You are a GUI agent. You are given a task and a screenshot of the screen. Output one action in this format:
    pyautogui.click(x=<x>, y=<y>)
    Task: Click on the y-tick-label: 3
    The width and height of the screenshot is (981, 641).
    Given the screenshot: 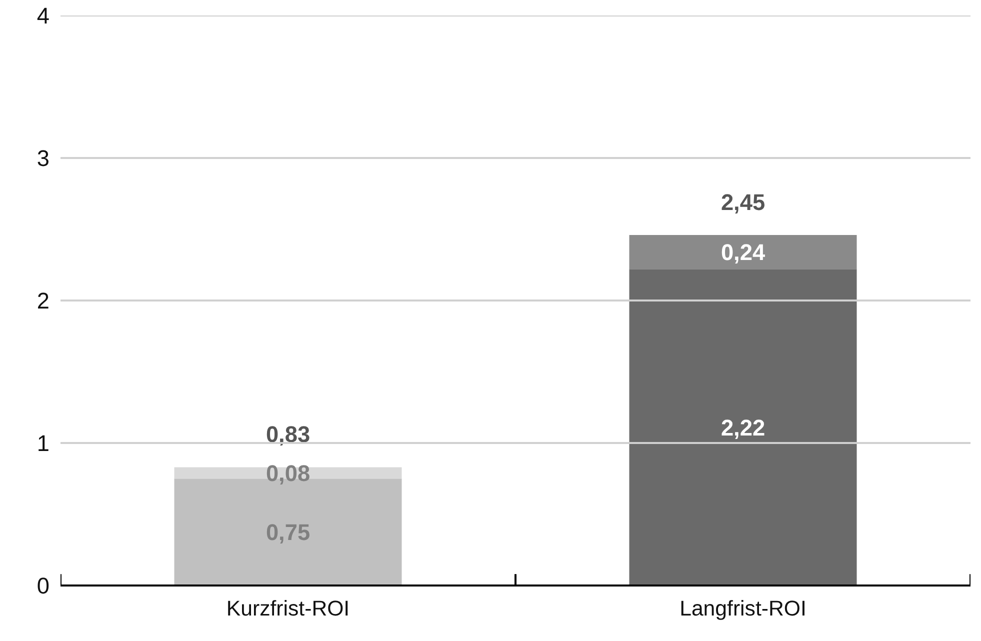 What is the action you would take?
    pyautogui.click(x=43, y=158)
    